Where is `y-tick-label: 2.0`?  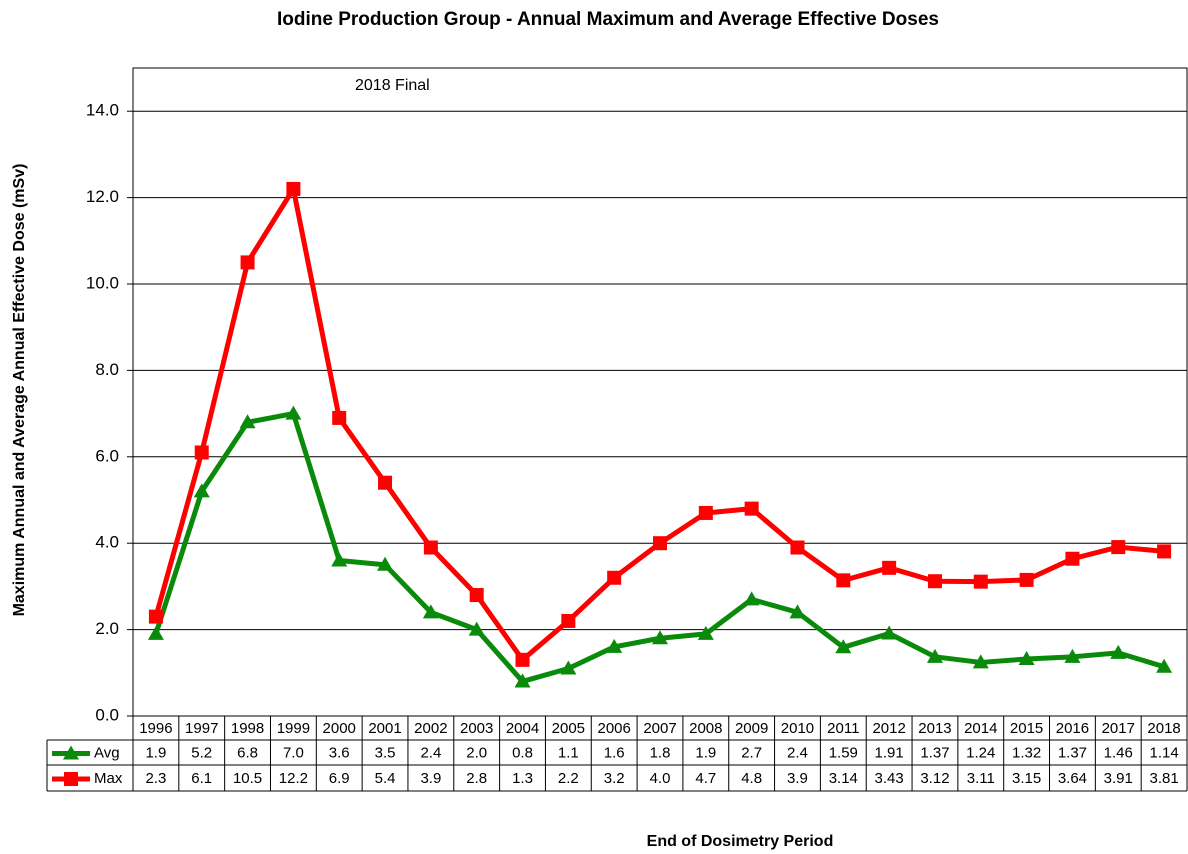
y-tick-label: 2.0 is located at coordinates (107, 628).